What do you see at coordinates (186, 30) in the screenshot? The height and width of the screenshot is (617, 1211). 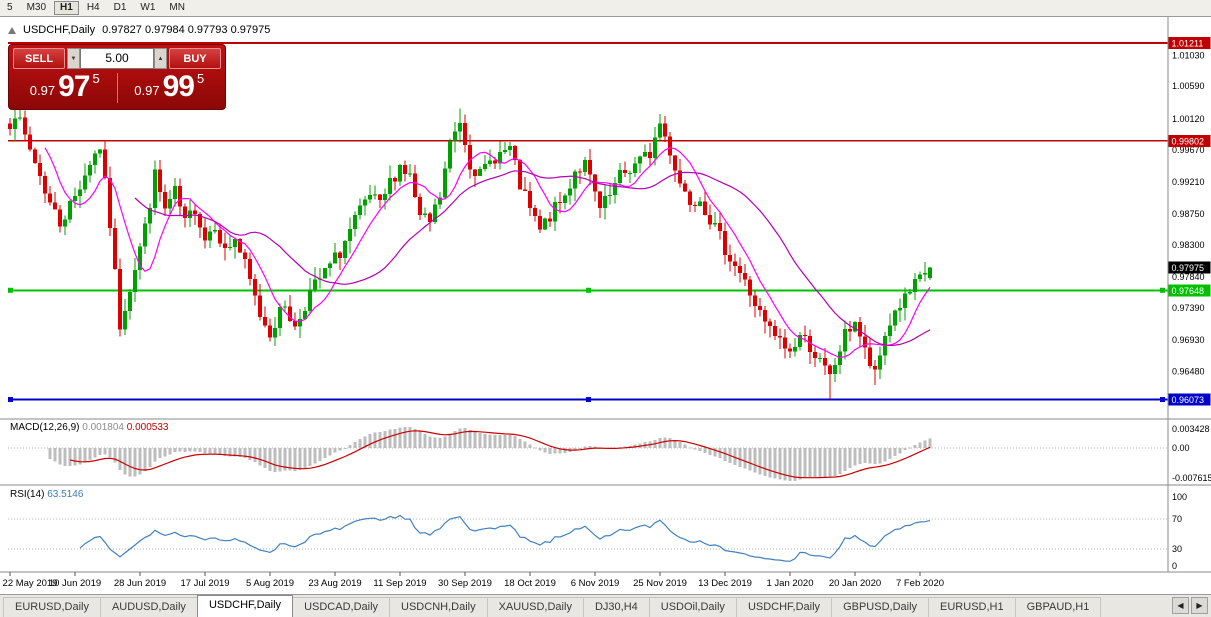 I see `chart-ohlc-values: 0.97827 0.97984 0.97793 0.97975` at bounding box center [186, 30].